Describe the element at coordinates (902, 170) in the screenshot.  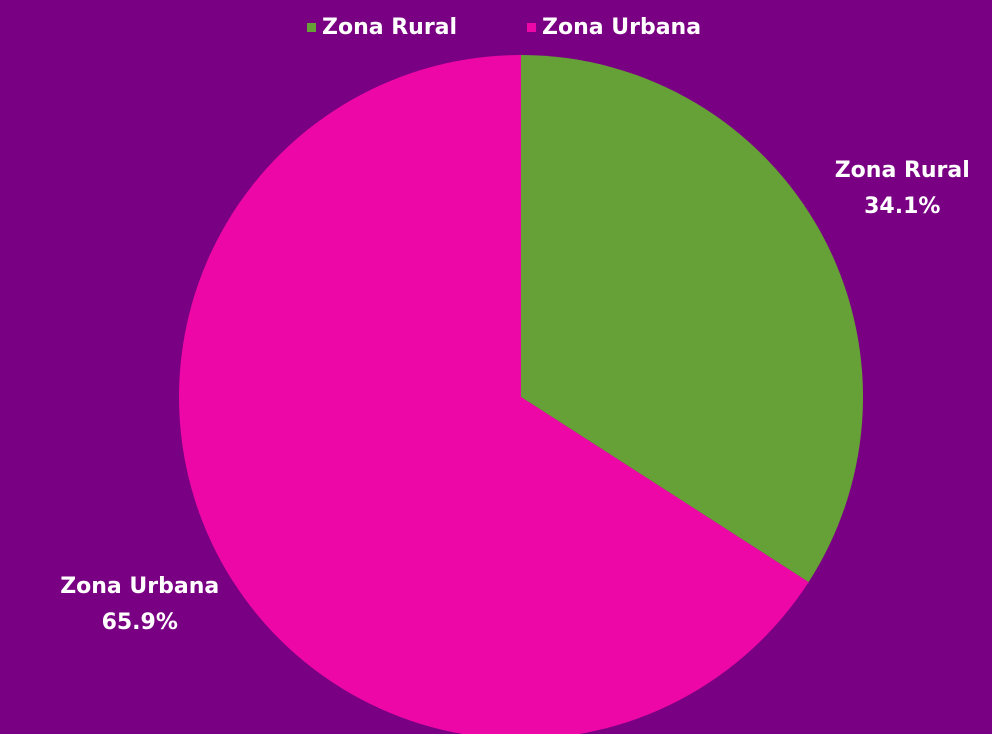
I see `slice-label-name: Zona Rural` at that location.